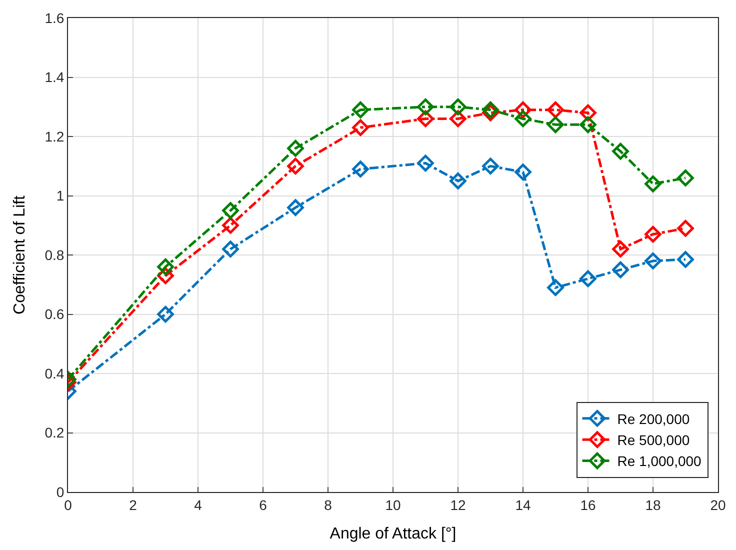  I want to click on legend-label: Re 200,000, so click(653, 418).